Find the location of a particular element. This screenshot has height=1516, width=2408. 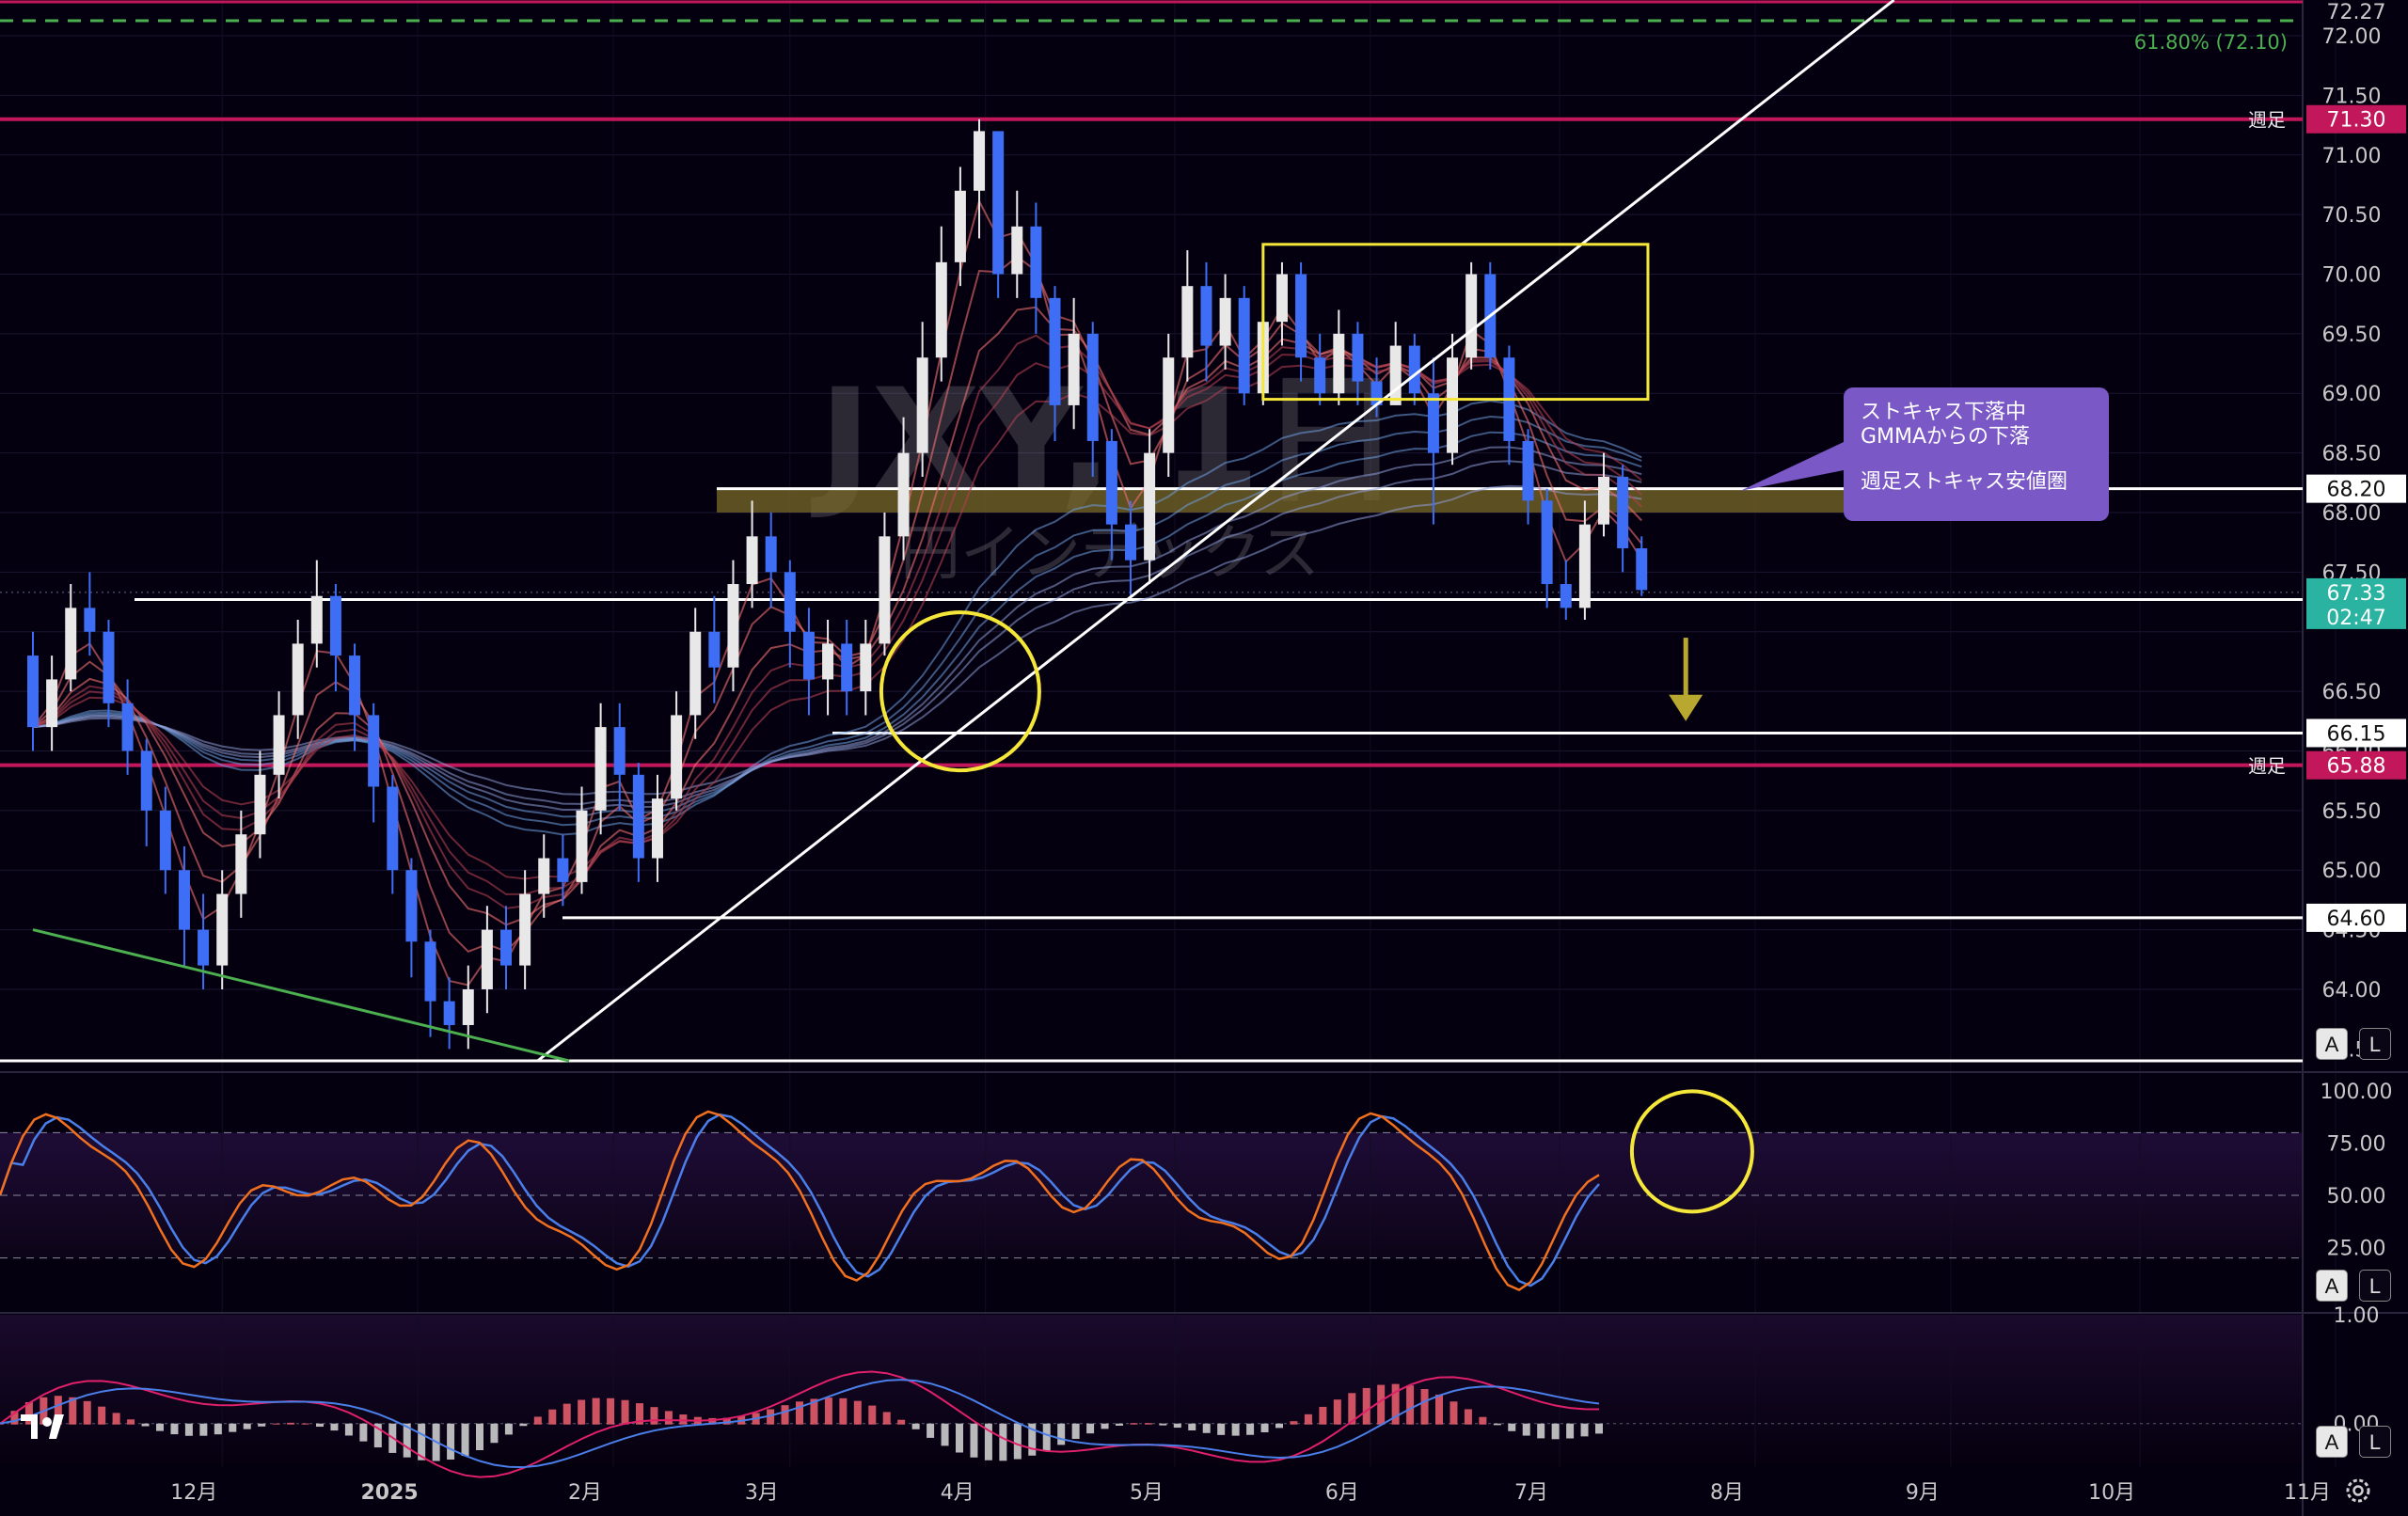

auto-scale-toggle: A is located at coordinates (2332, 1044).